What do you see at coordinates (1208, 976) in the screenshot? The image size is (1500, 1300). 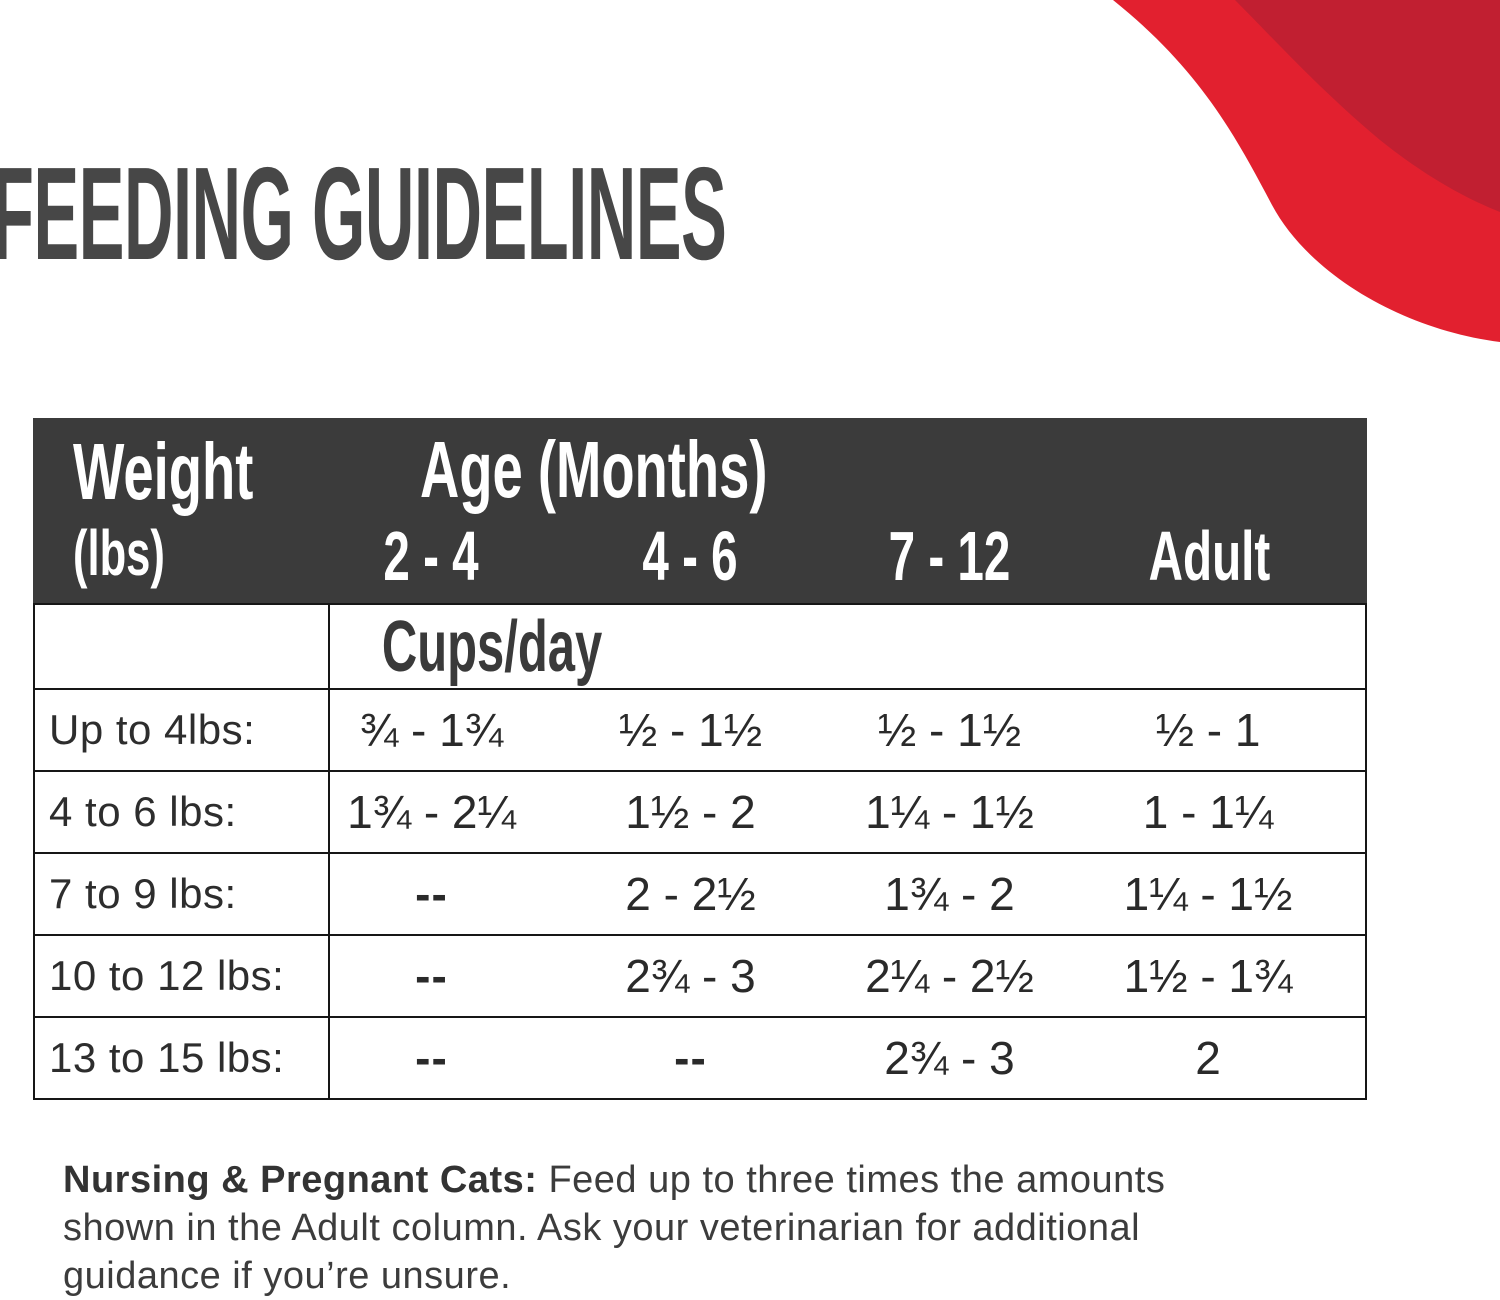 I see `value-cell: 1½ - 1¾` at bounding box center [1208, 976].